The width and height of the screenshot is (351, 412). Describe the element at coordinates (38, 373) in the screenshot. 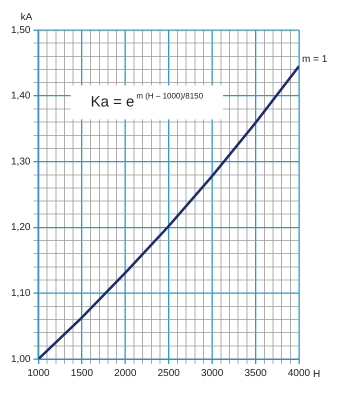

I see `x-tick-label: 1000` at that location.